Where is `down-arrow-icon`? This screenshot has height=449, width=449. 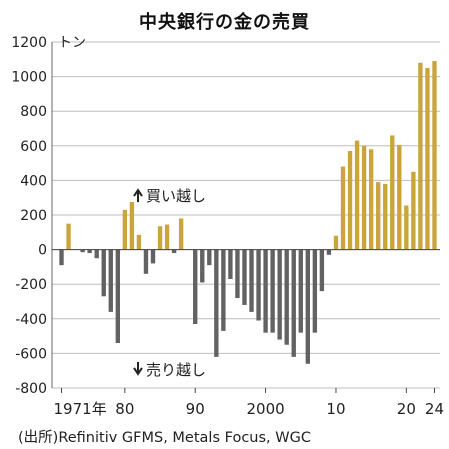
down-arrow-icon is located at coordinates (138, 368).